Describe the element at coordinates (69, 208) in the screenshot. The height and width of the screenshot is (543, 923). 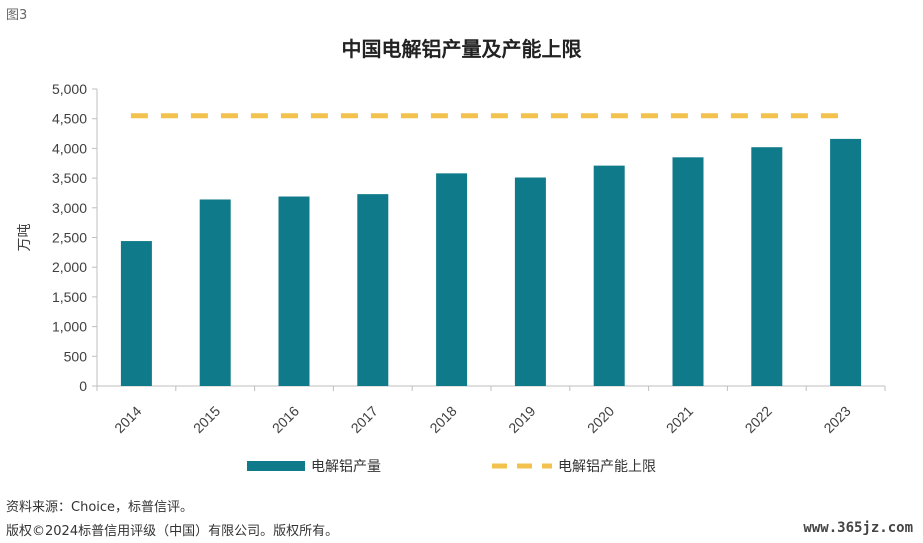
I see `y-tick-label: 3,000` at that location.